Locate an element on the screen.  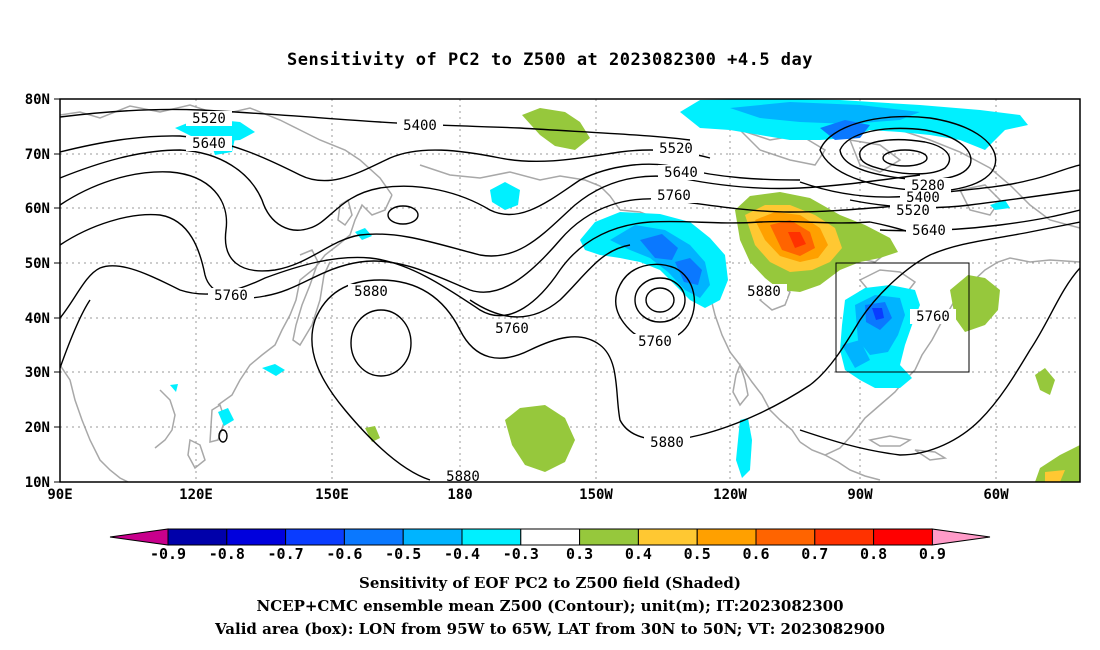
lon-tick-label: 180 is located at coordinates (459, 495).